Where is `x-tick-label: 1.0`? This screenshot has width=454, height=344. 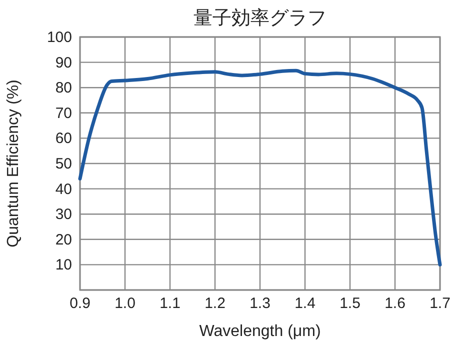
x-tick-label: 1.0 is located at coordinates (125, 303).